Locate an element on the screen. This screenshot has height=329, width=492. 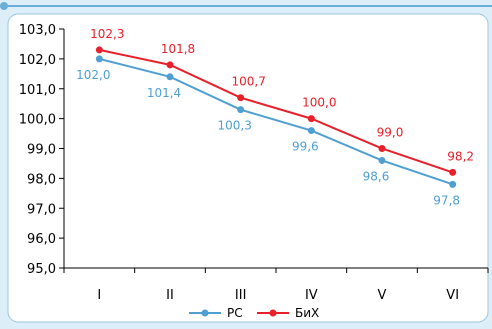
top-rule is located at coordinates (249, 6).